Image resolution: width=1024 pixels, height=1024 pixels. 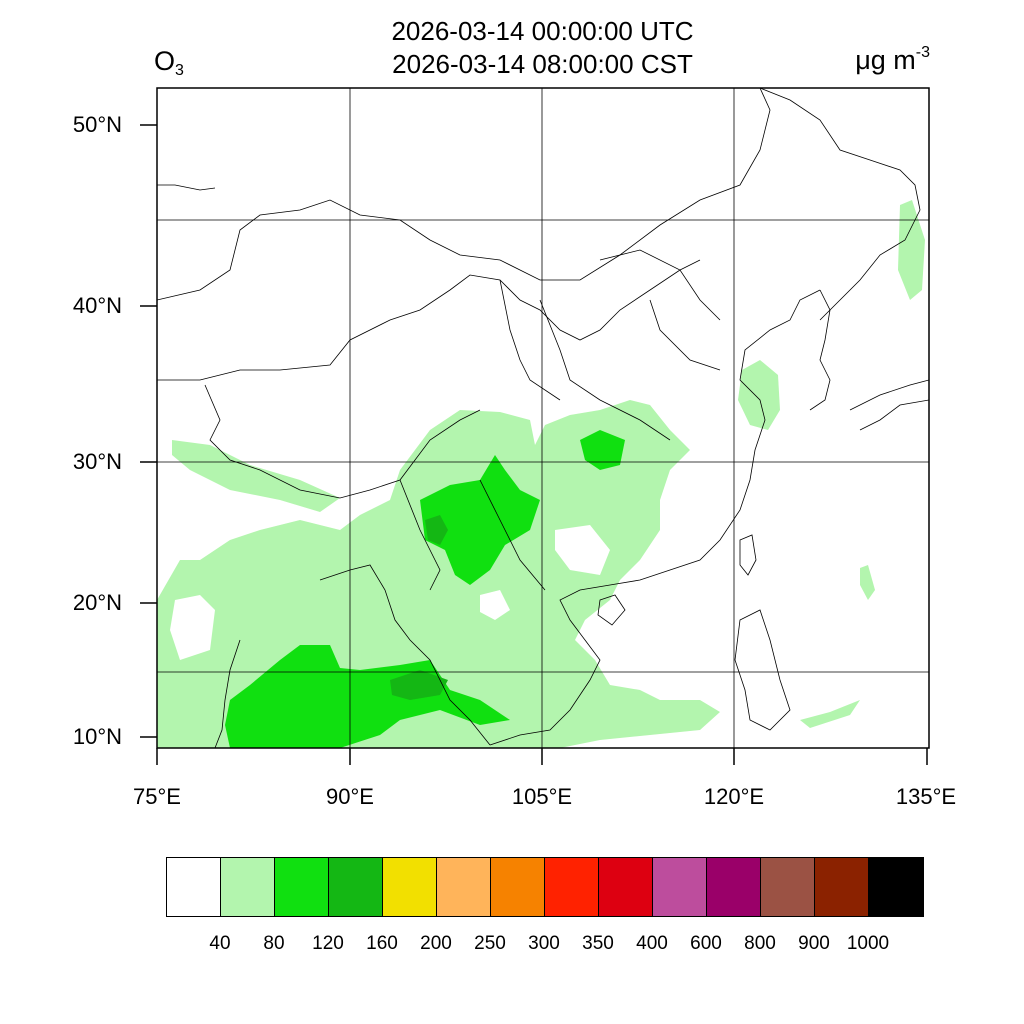 What do you see at coordinates (328, 943) in the screenshot?
I see `colorbar-label: 120` at bounding box center [328, 943].